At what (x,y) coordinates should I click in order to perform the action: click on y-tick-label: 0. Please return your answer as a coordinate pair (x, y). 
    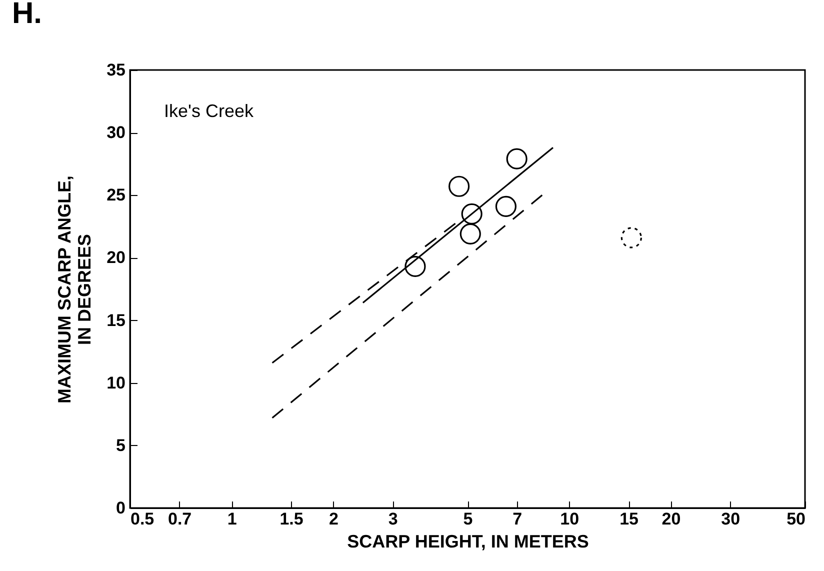
    Looking at the image, I should click on (121, 508).